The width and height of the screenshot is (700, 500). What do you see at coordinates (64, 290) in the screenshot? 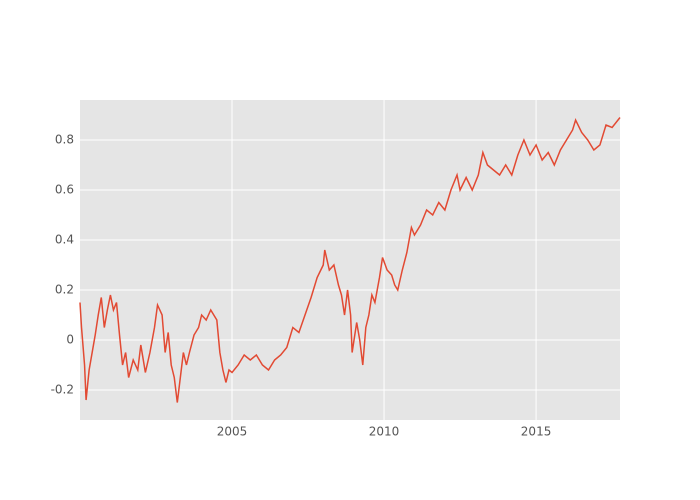
I see `y-tick-label: 0.2` at bounding box center [64, 290].